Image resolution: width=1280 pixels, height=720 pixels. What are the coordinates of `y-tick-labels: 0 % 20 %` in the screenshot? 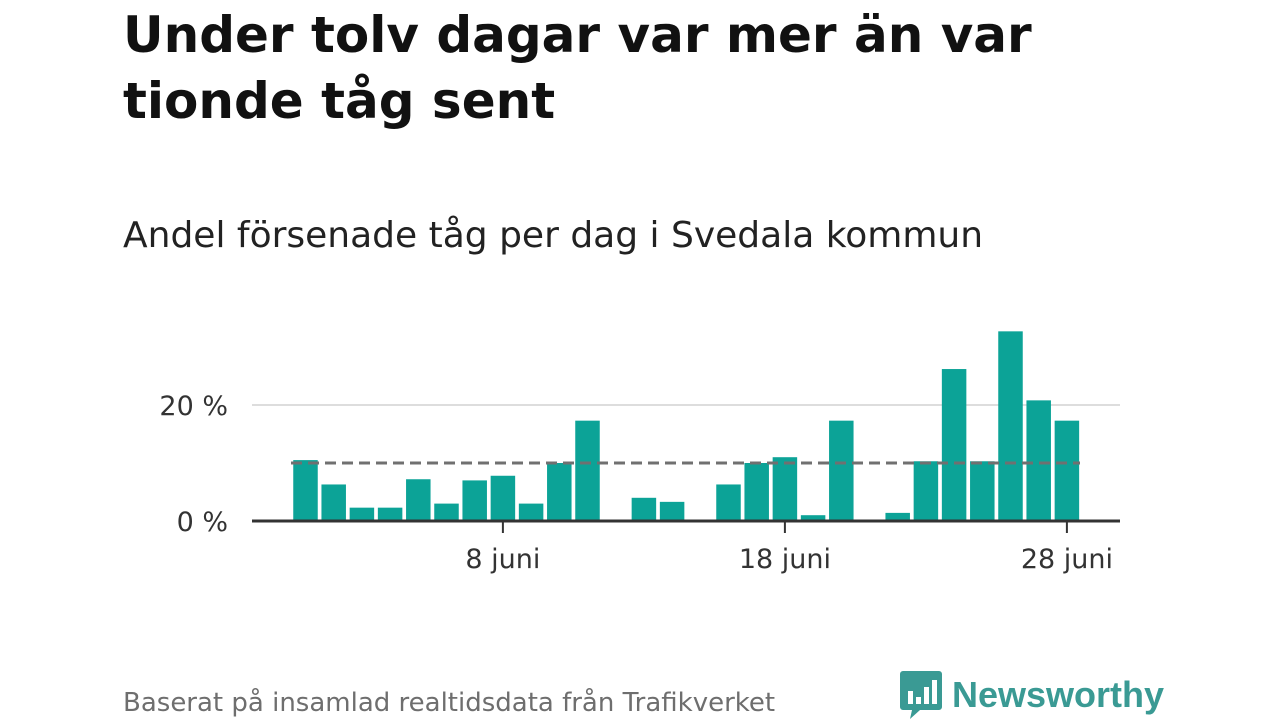 It's located at (193, 464).